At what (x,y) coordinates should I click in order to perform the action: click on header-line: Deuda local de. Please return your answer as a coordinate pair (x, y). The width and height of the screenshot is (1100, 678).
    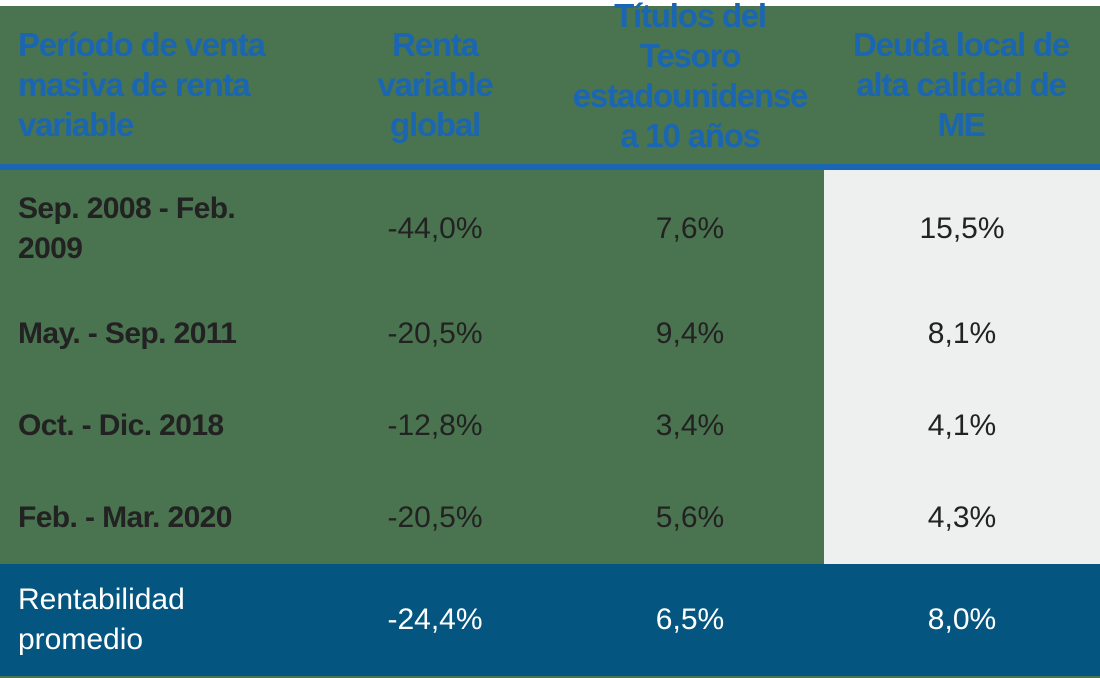
    Looking at the image, I should click on (961, 44).